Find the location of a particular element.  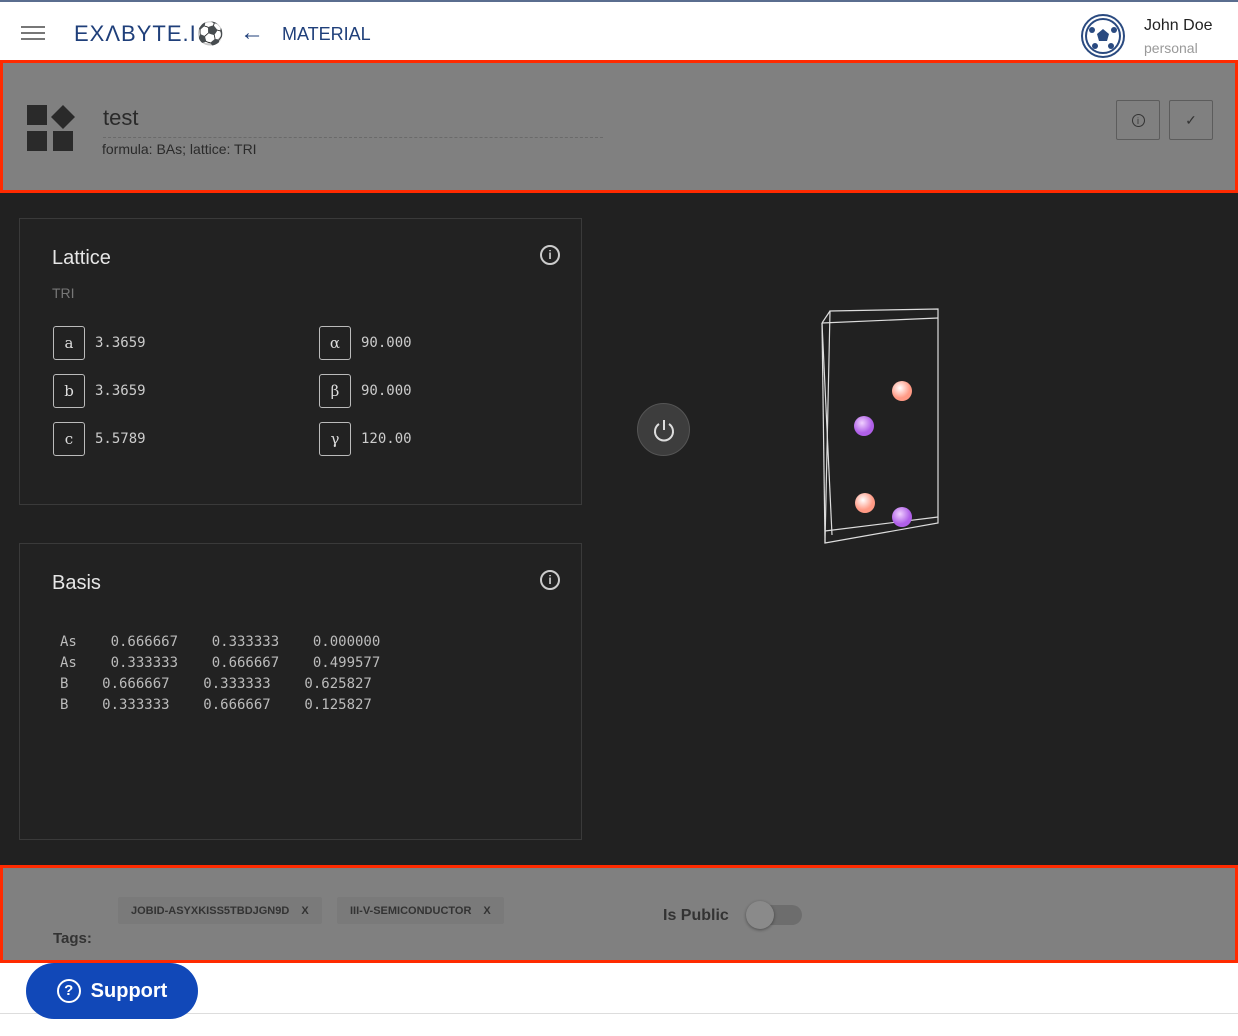

logo: EXΛBYTE.I⚽ is located at coordinates (150, 33).